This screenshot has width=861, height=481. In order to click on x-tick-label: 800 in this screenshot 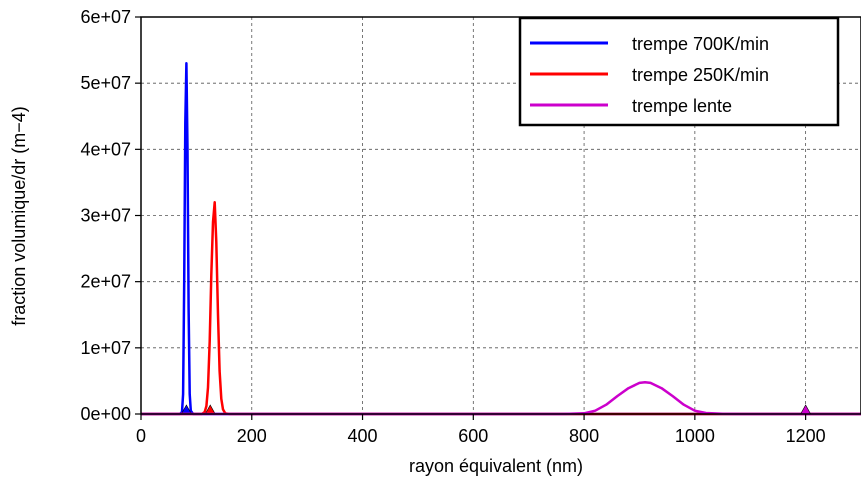, I will do `click(584, 436)`.